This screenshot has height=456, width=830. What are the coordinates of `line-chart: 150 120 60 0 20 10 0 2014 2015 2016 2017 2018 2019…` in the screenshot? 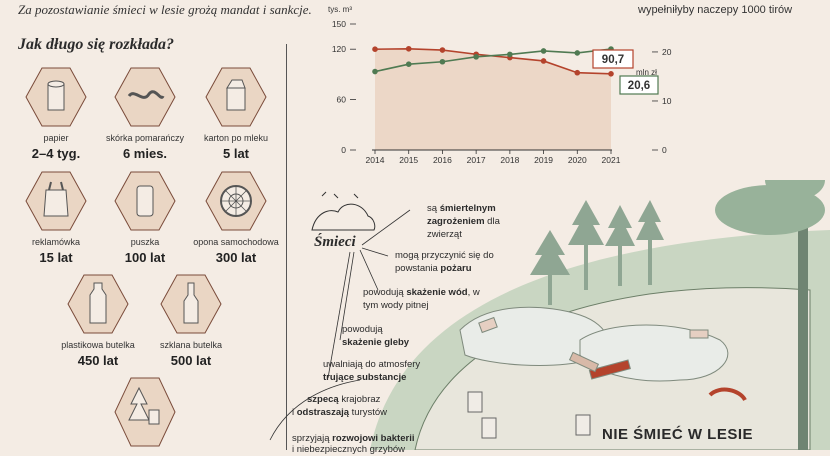 It's located at (500, 85).